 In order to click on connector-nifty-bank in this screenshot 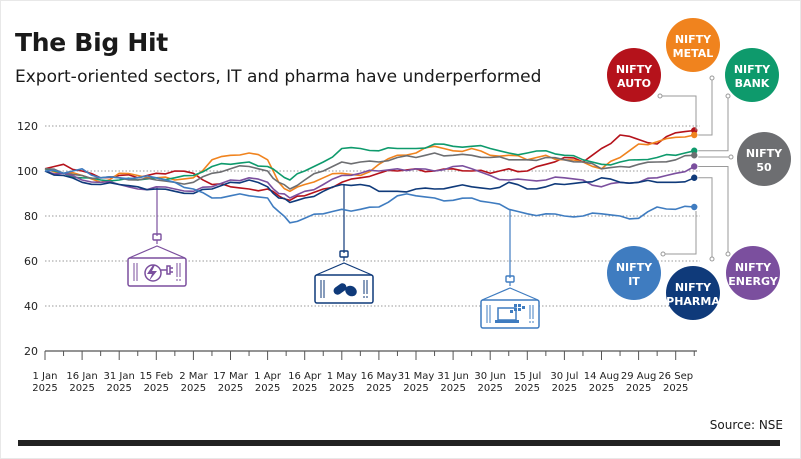, I will do `click(713, 124)`.